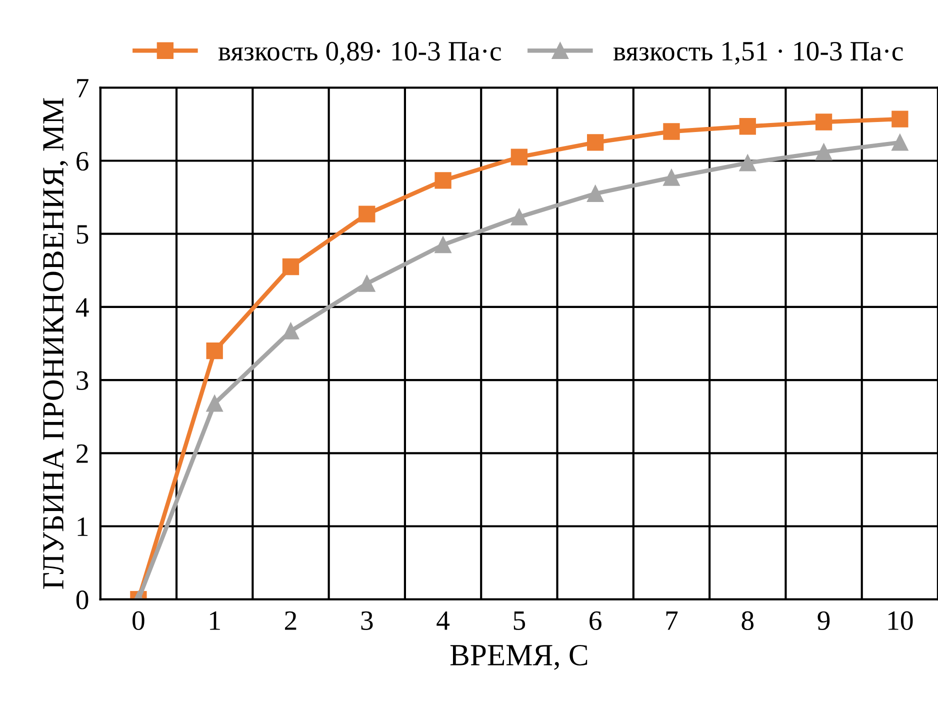 The image size is (938, 701). Describe the element at coordinates (82, 600) in the screenshot. I see `y-tick-label: 0` at that location.